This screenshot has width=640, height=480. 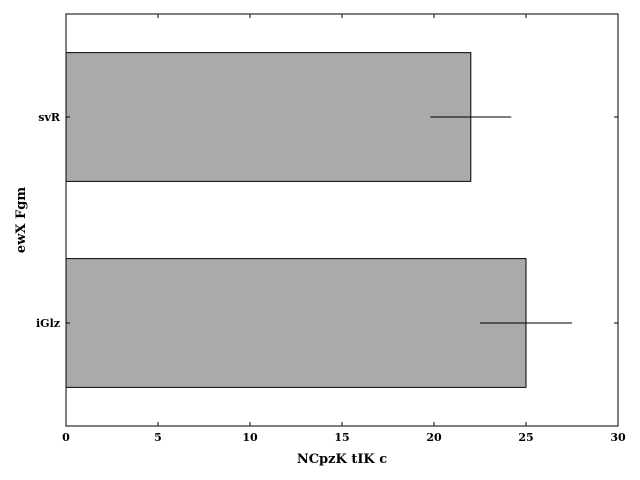 I want to click on y-tick-label: iGlz, so click(x=48, y=323).